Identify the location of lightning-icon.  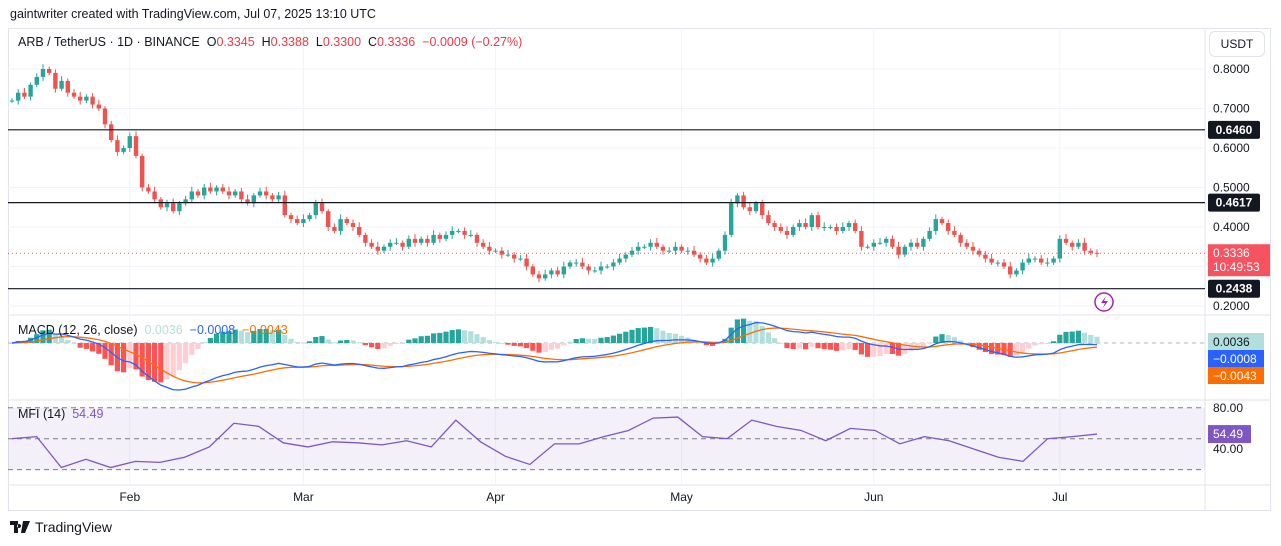
(1104, 302).